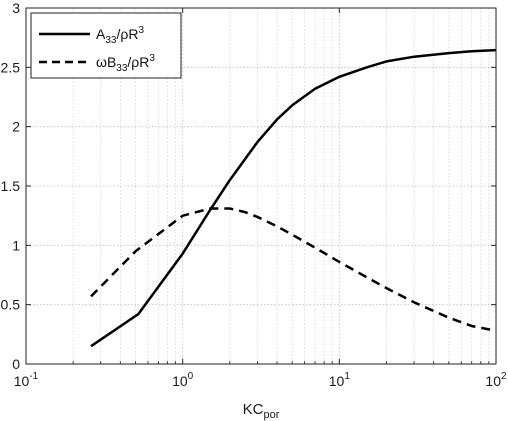 The image size is (508, 421). Describe the element at coordinates (138, 62) in the screenshot. I see `legend-entry-b33-mid: /ρR` at that location.